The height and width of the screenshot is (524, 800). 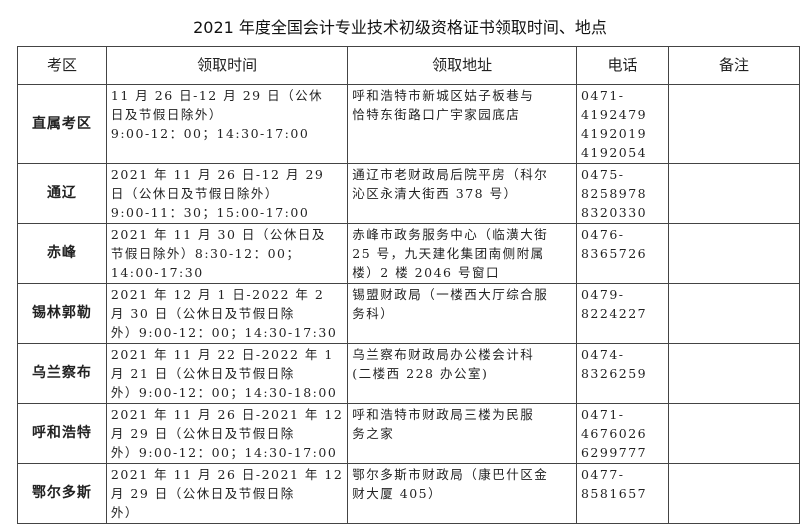 I want to click on phone-cell: 0475- 8258978 8320330, so click(x=622, y=193).